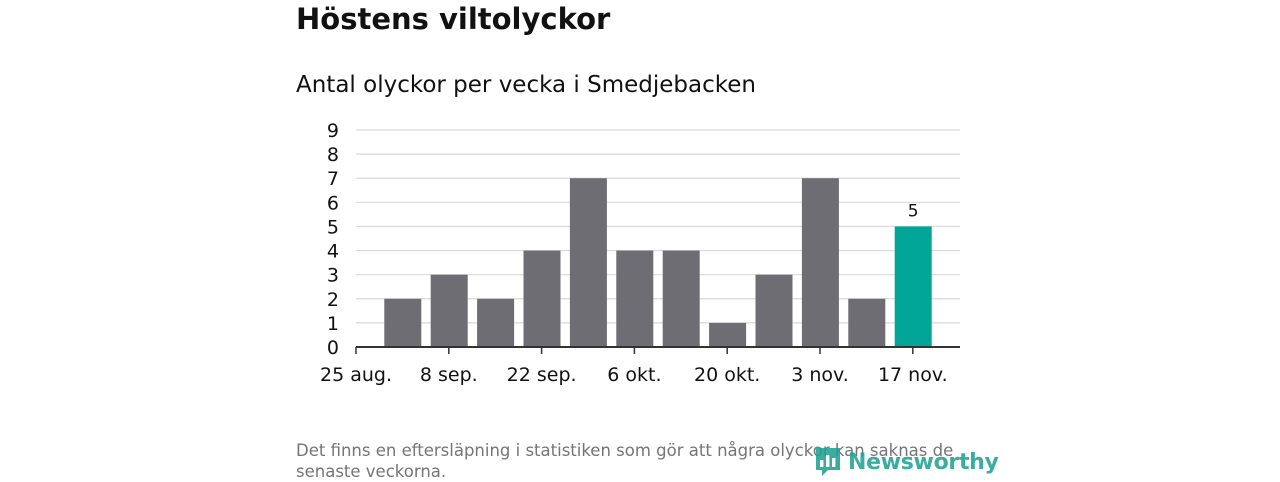 The height and width of the screenshot is (482, 1280). What do you see at coordinates (333, 348) in the screenshot?
I see `y-tick-label: 0` at bounding box center [333, 348].